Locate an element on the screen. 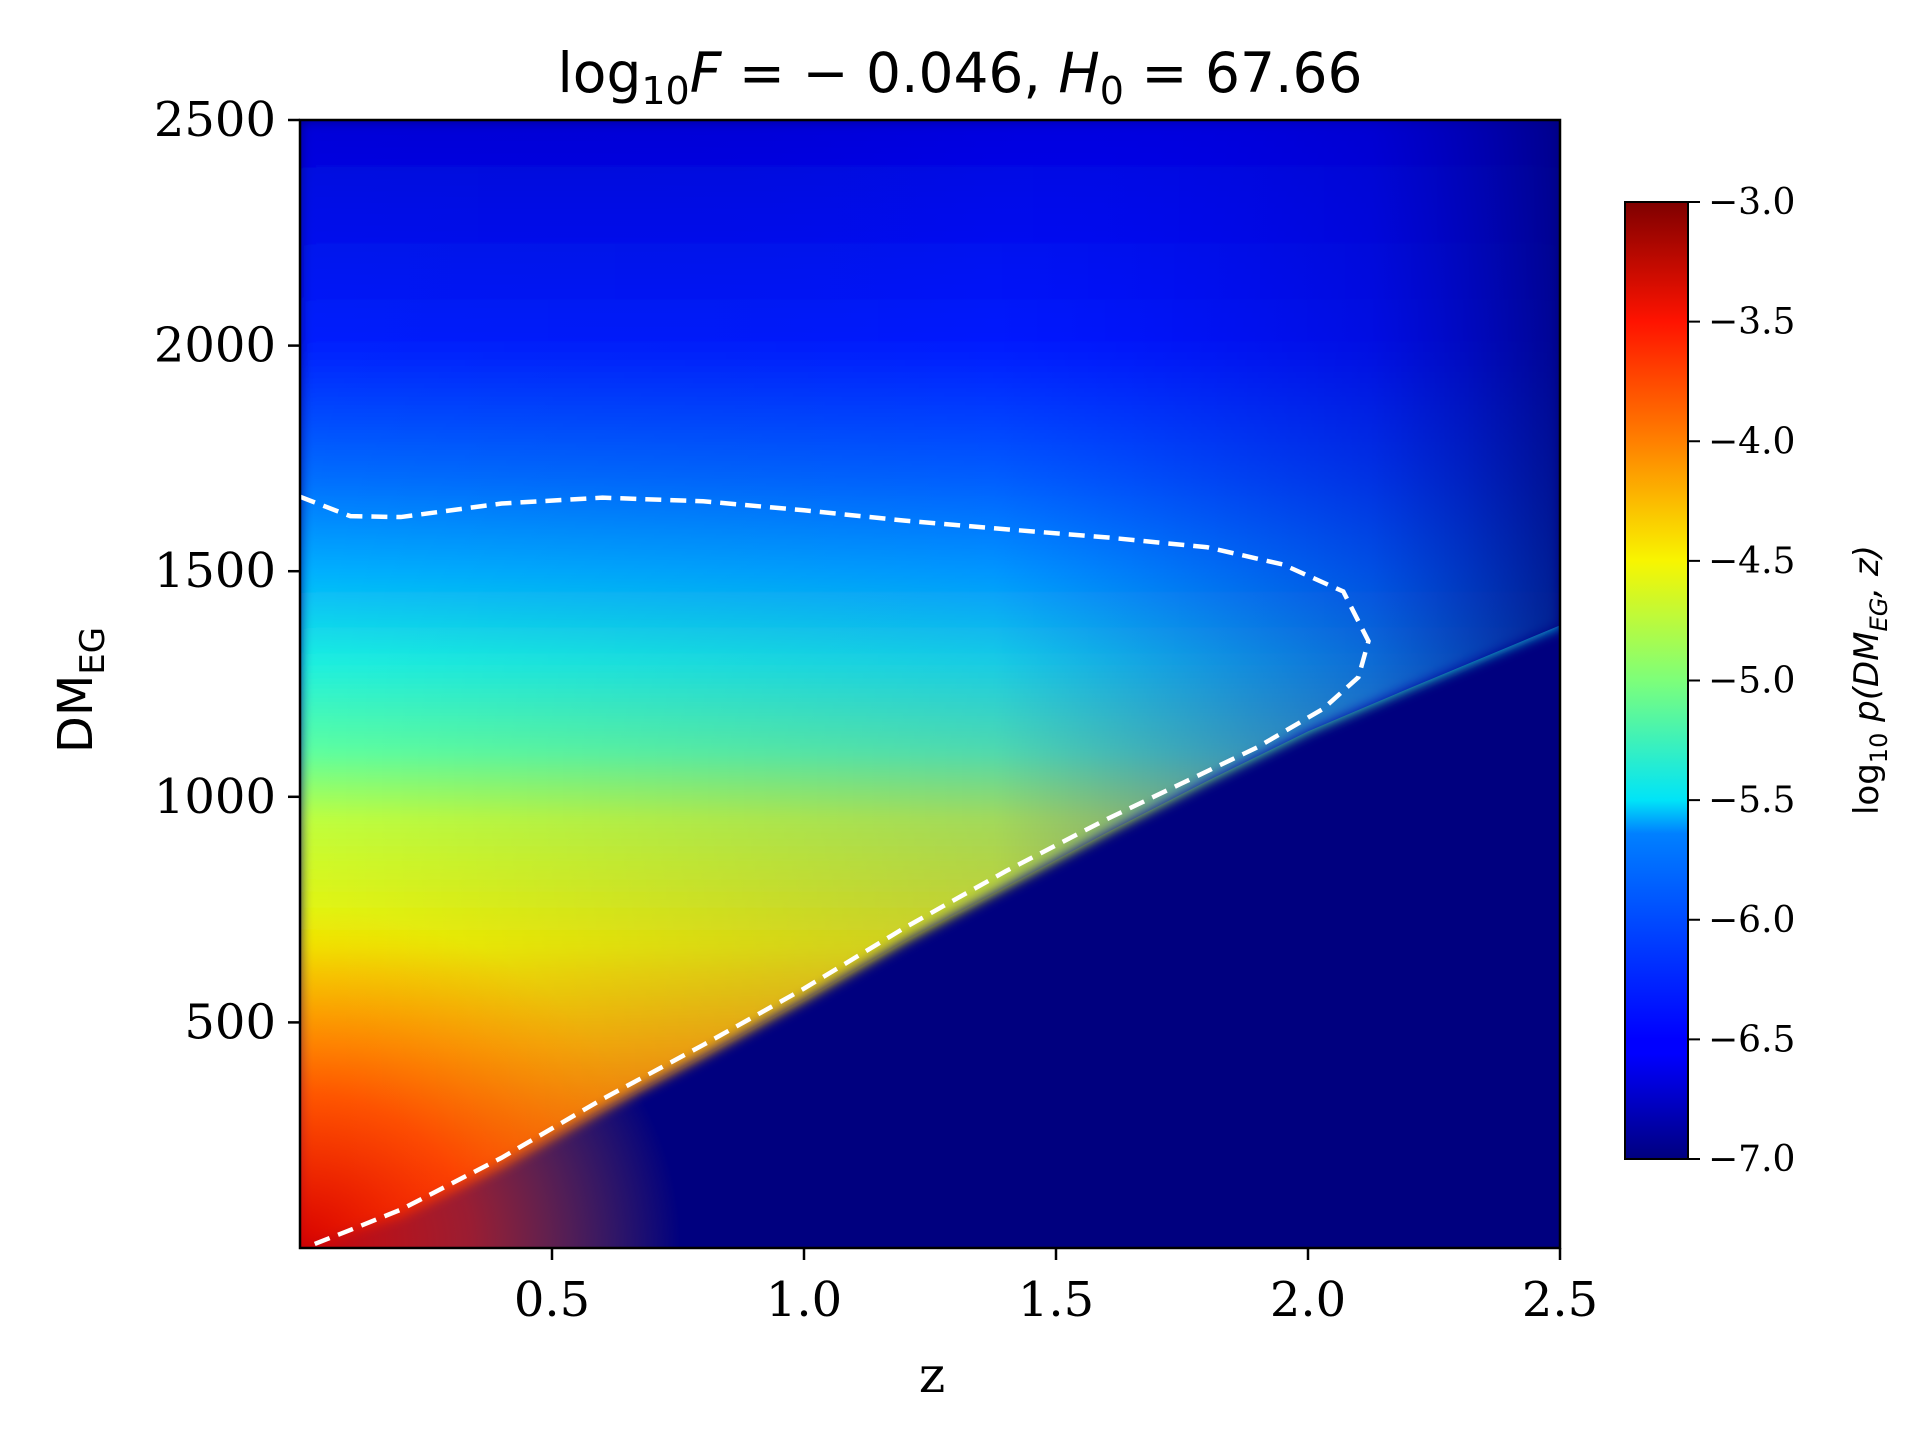 This screenshot has width=1920, height=1440. y-axis-label: DMEG is located at coordinates (80, 690).